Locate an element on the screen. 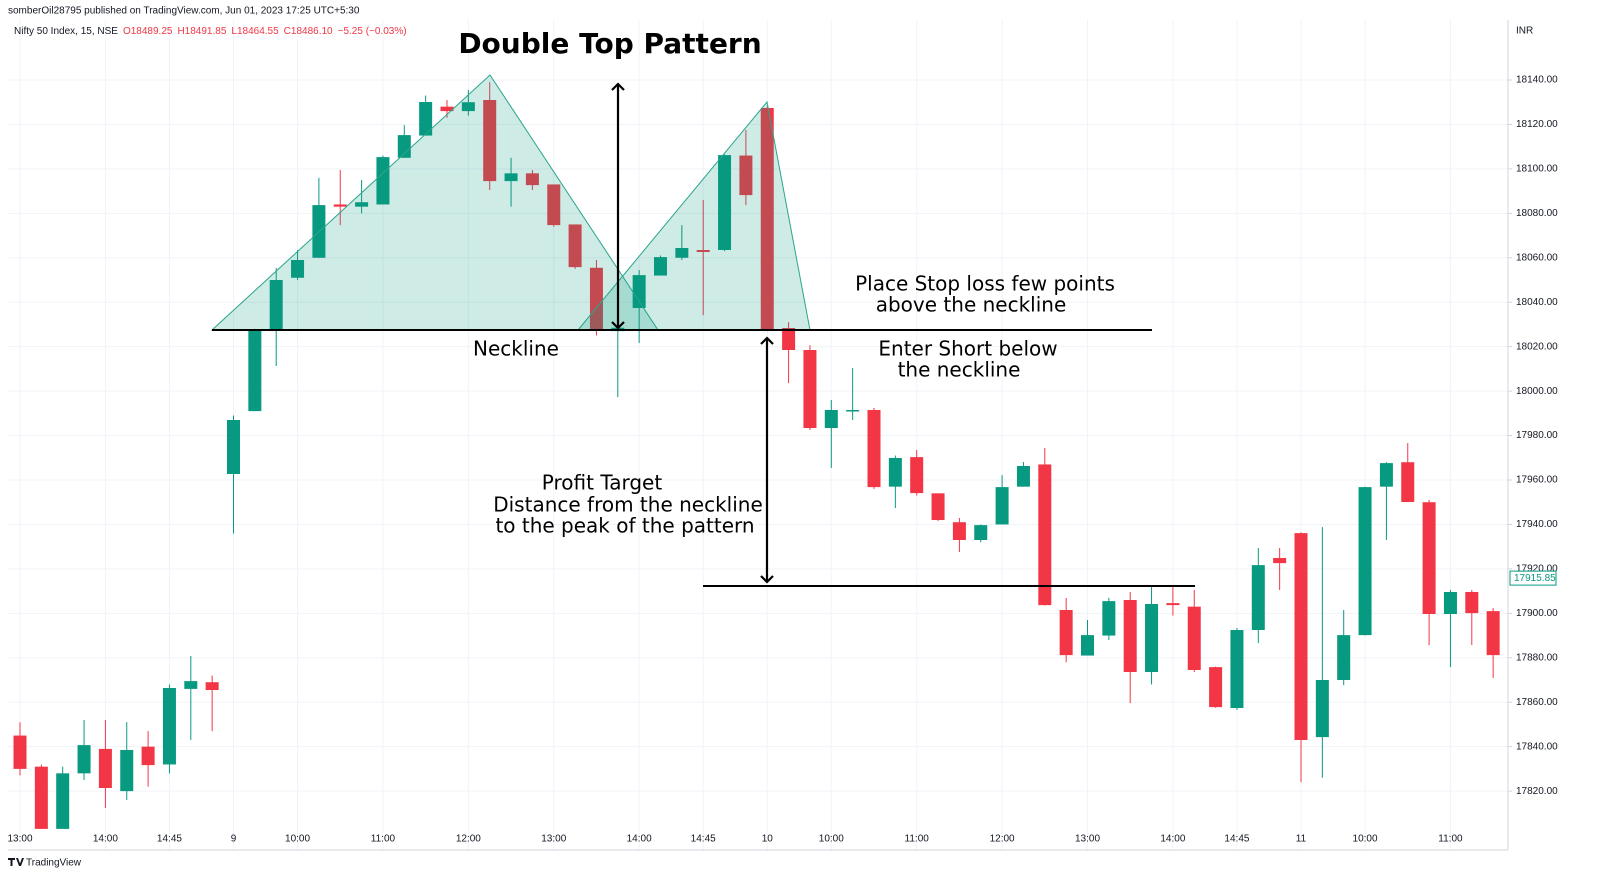 The width and height of the screenshot is (1600, 895). y-tick-label: 18120.00 is located at coordinates (1537, 124).